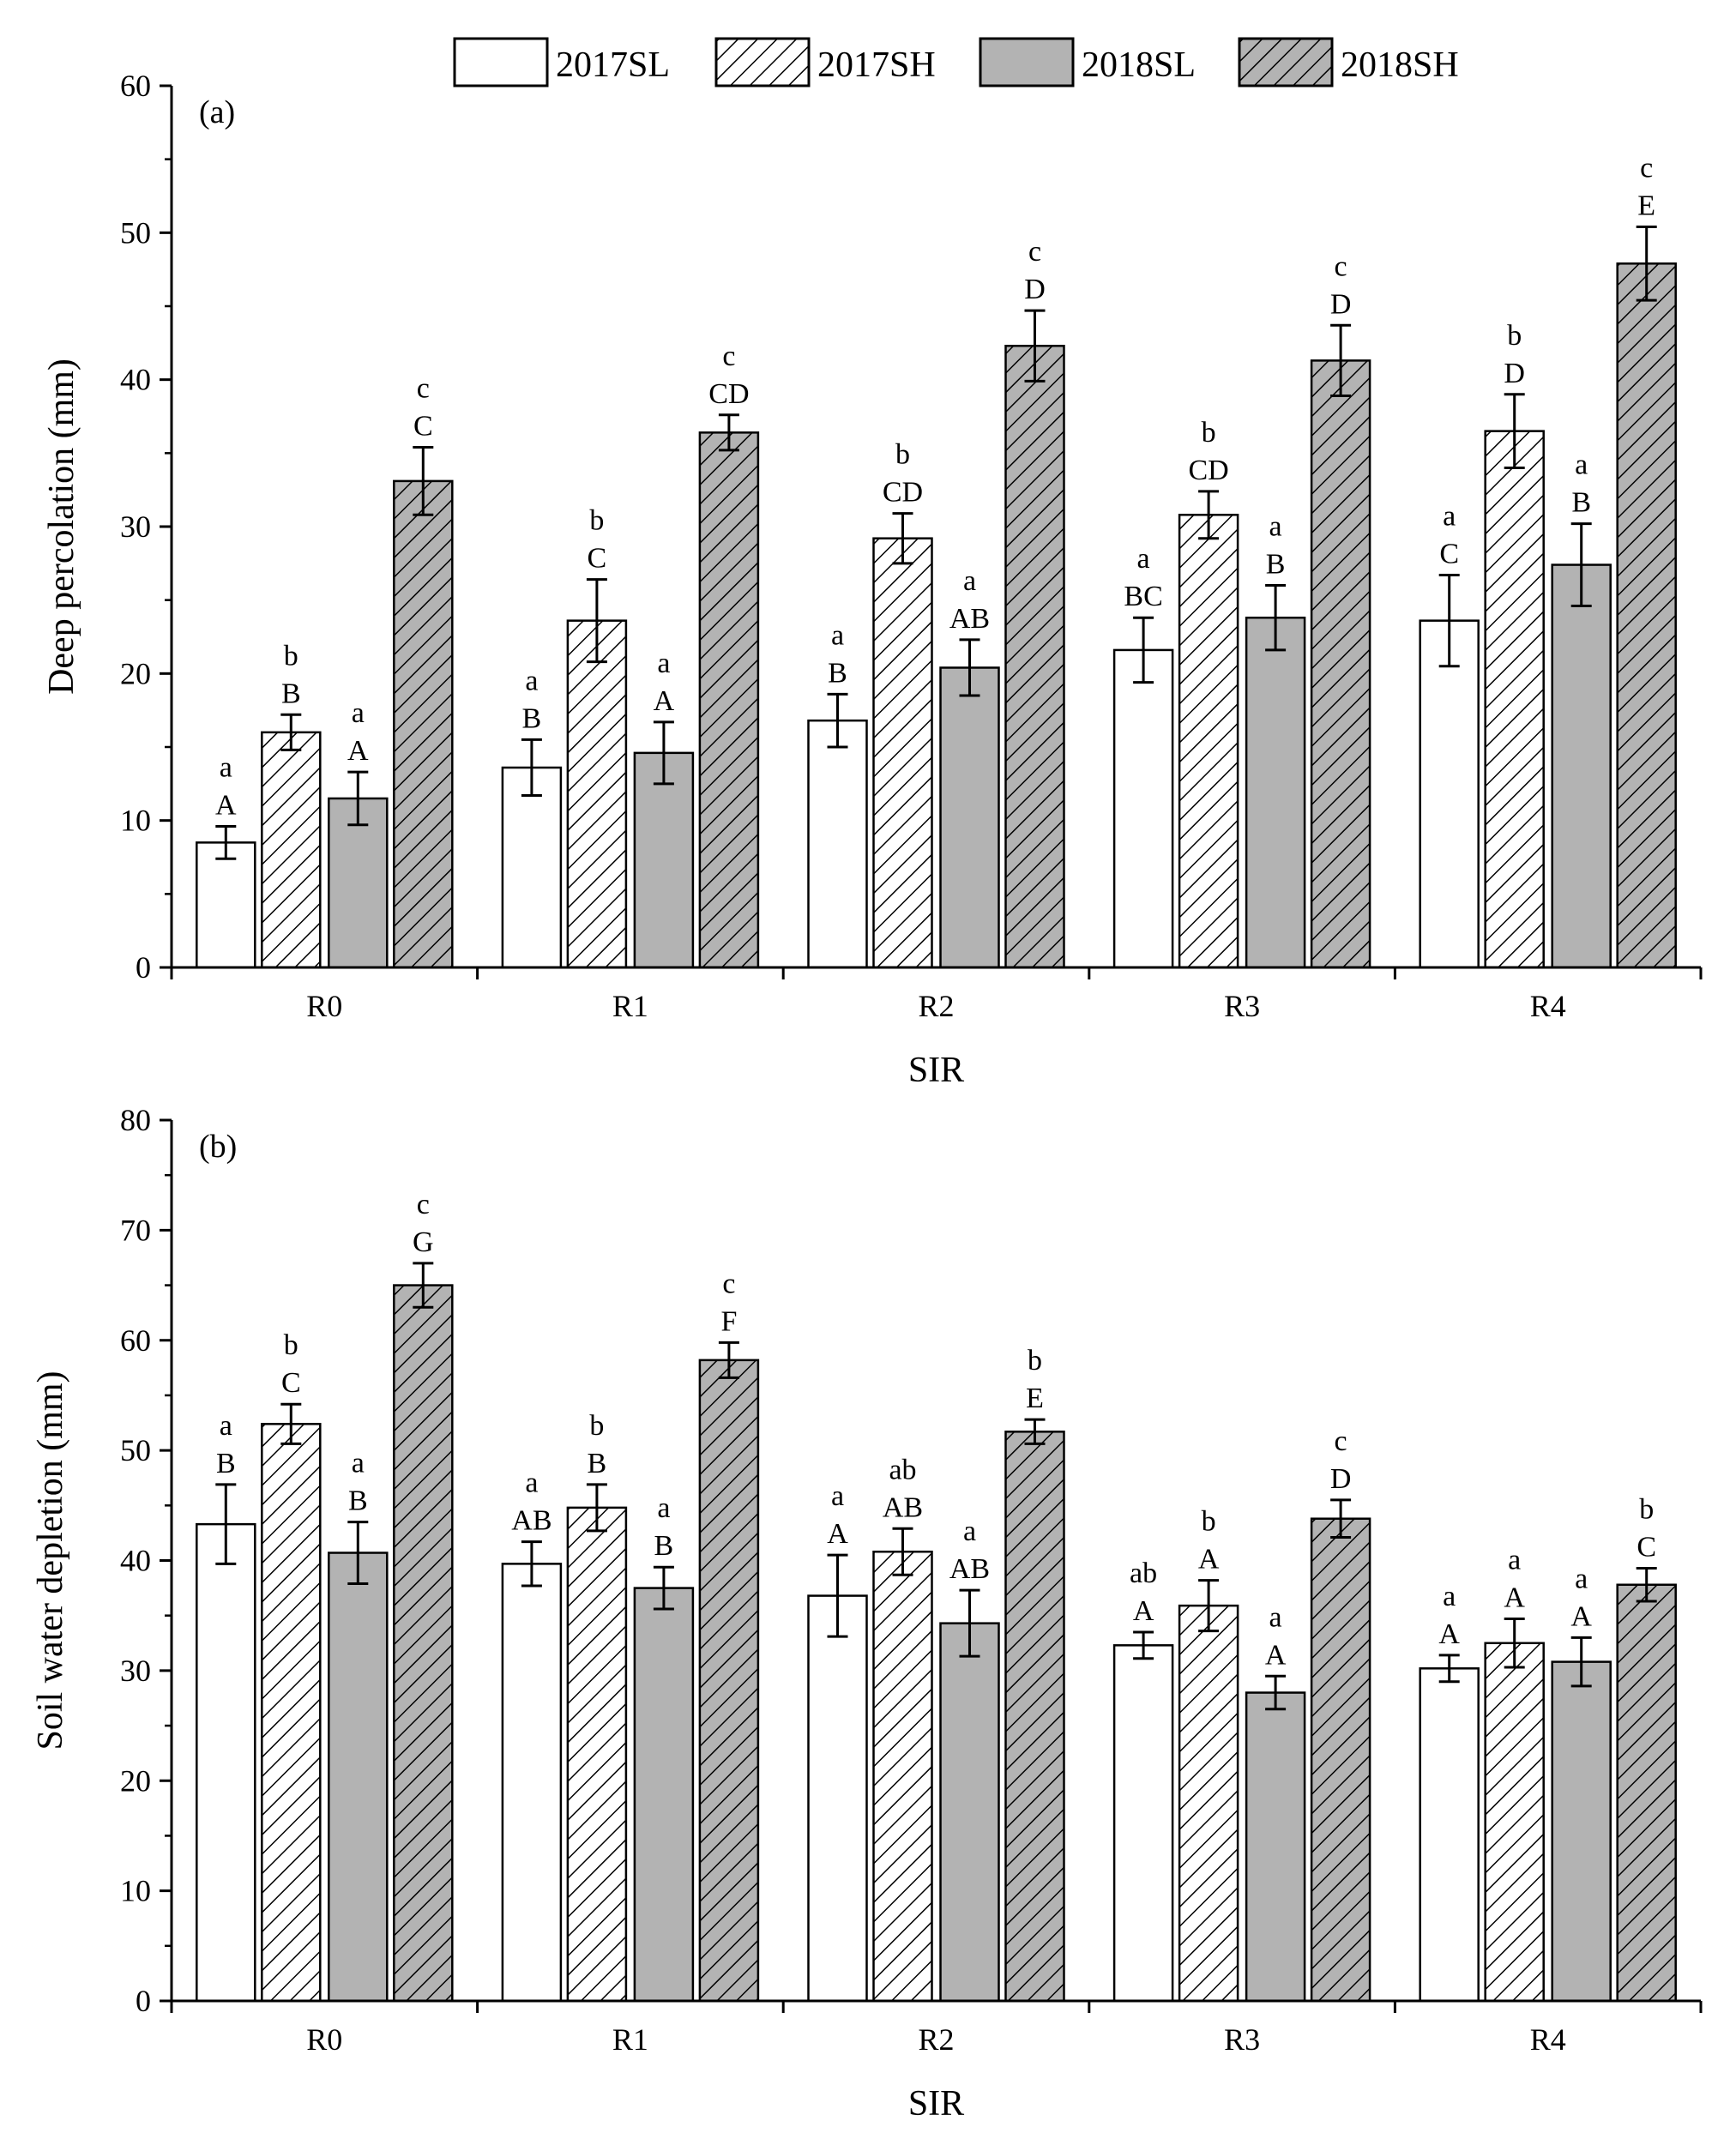 This screenshot has width=1736, height=2145. What do you see at coordinates (728, 1360) in the screenshot?
I see `error-bar-2018sh-r1` at bounding box center [728, 1360].